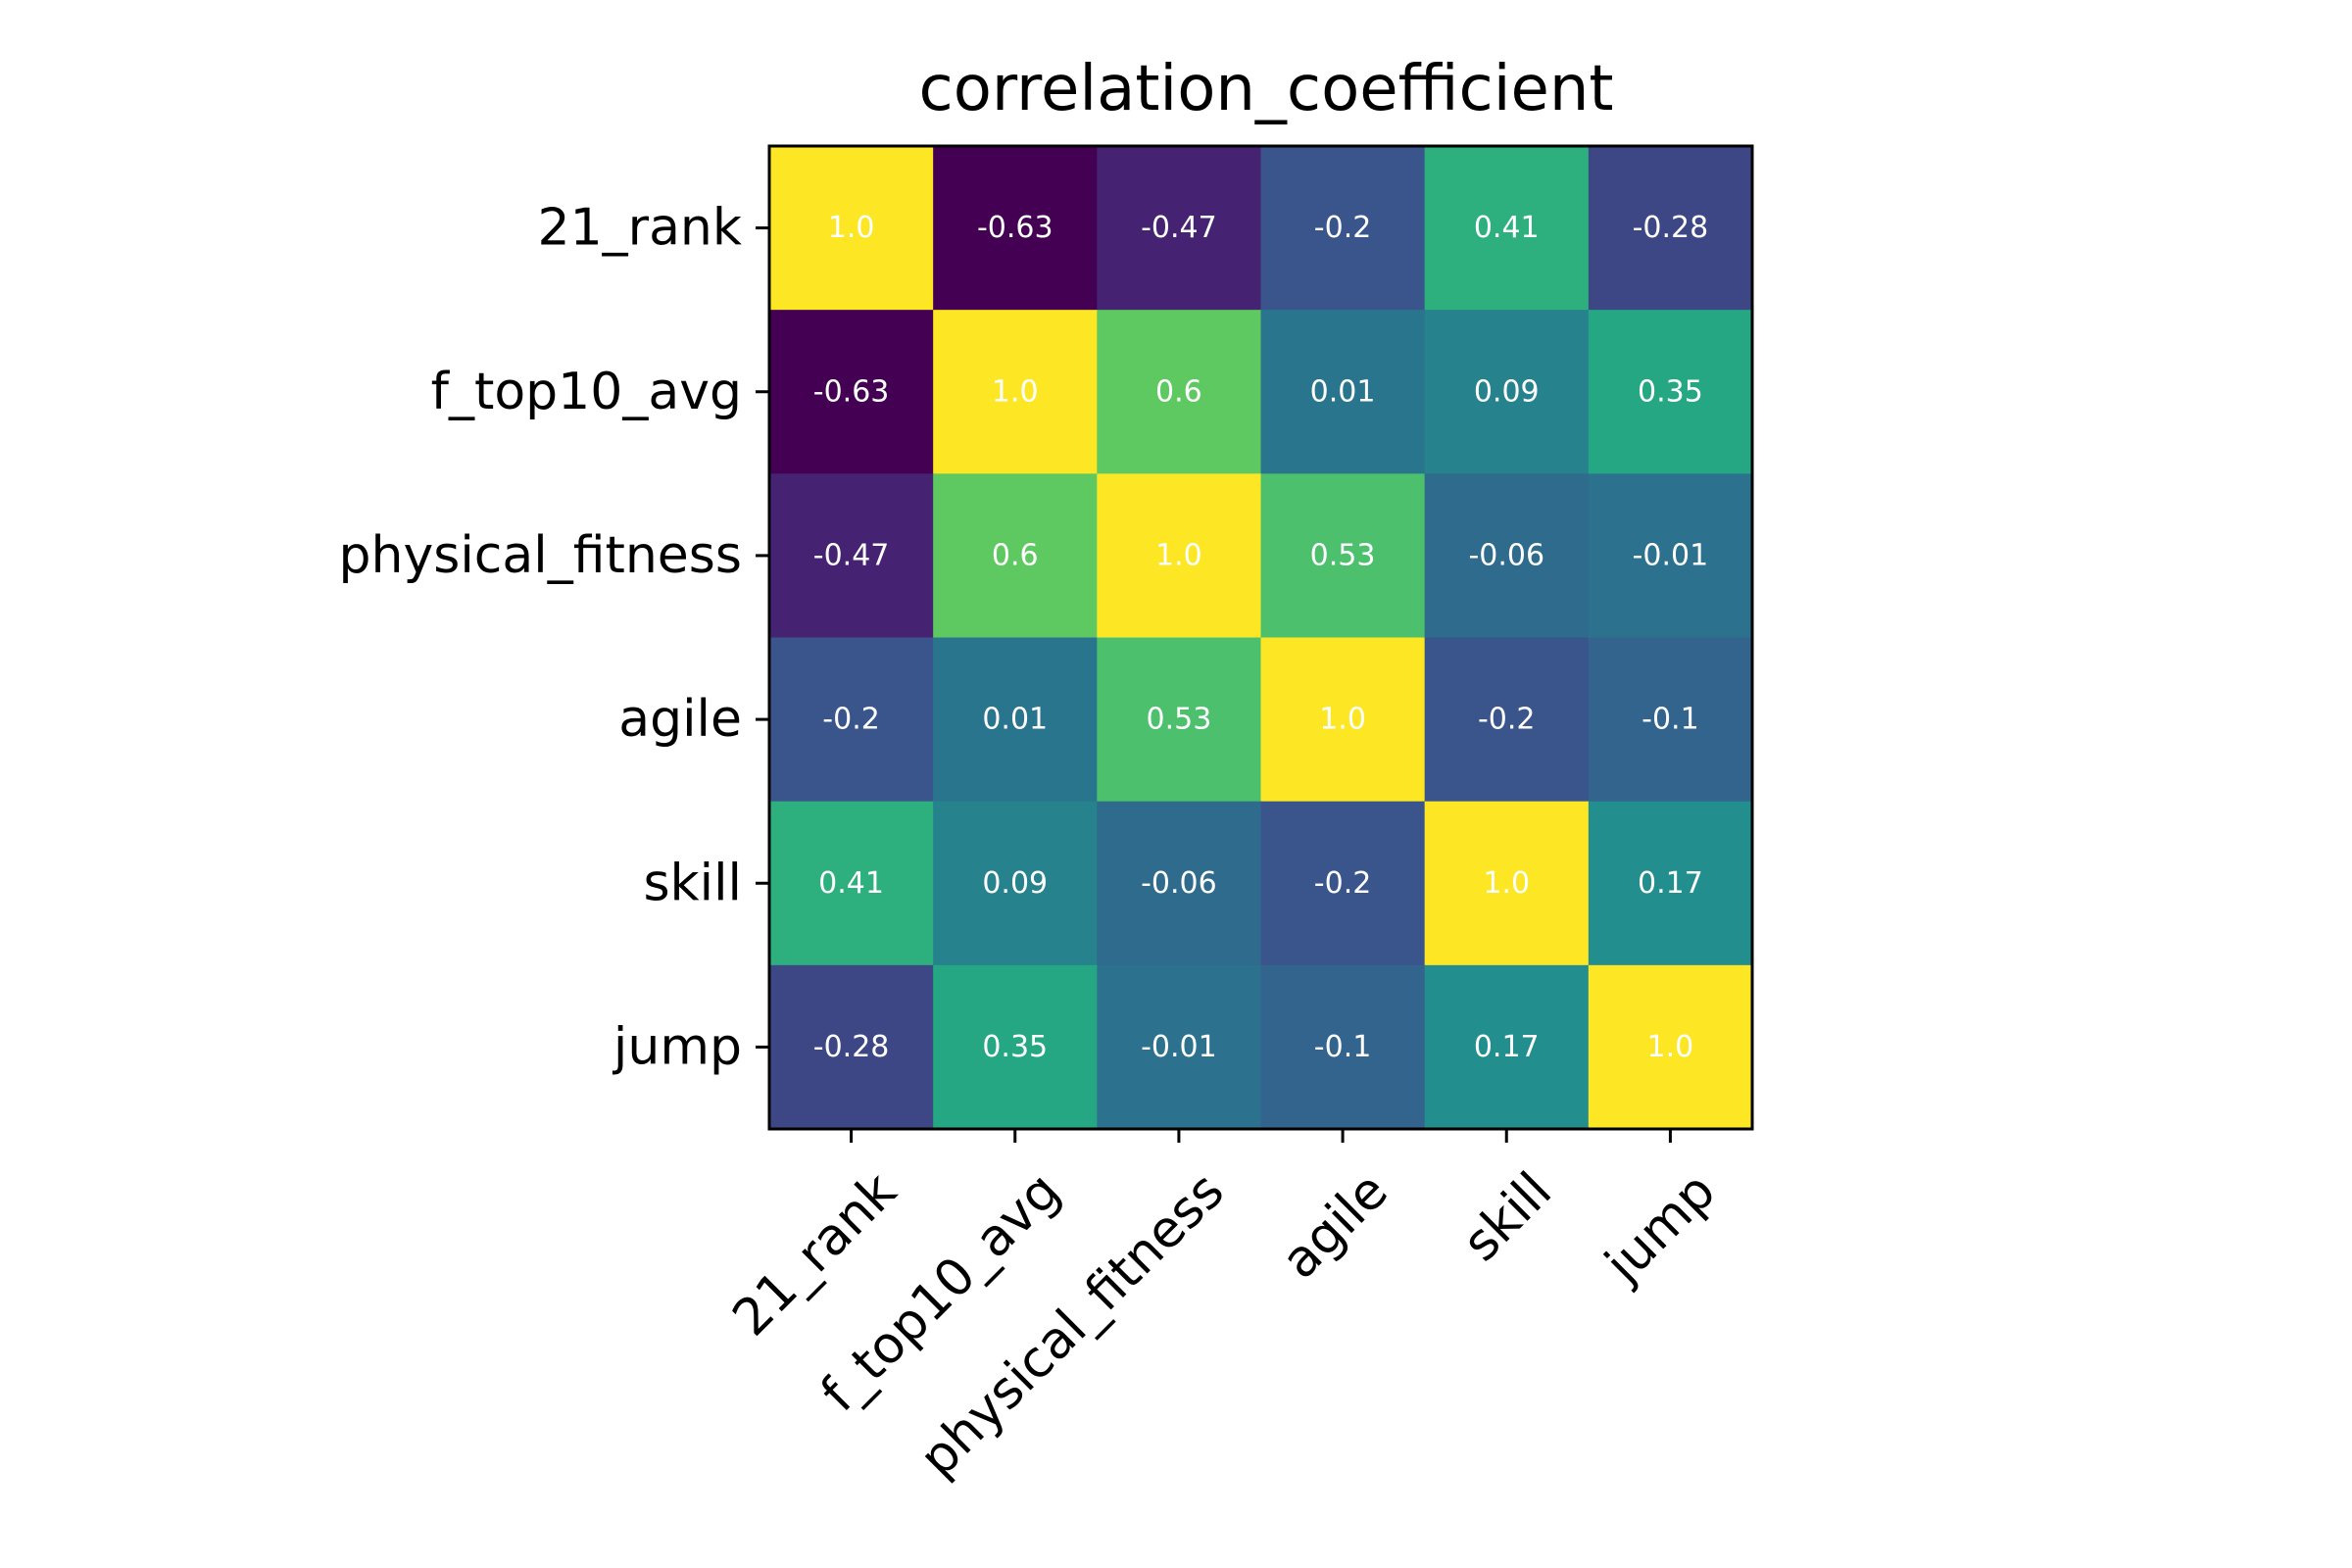  What do you see at coordinates (640, 228) in the screenshot?
I see `y-tick-label: 21_rank` at bounding box center [640, 228].